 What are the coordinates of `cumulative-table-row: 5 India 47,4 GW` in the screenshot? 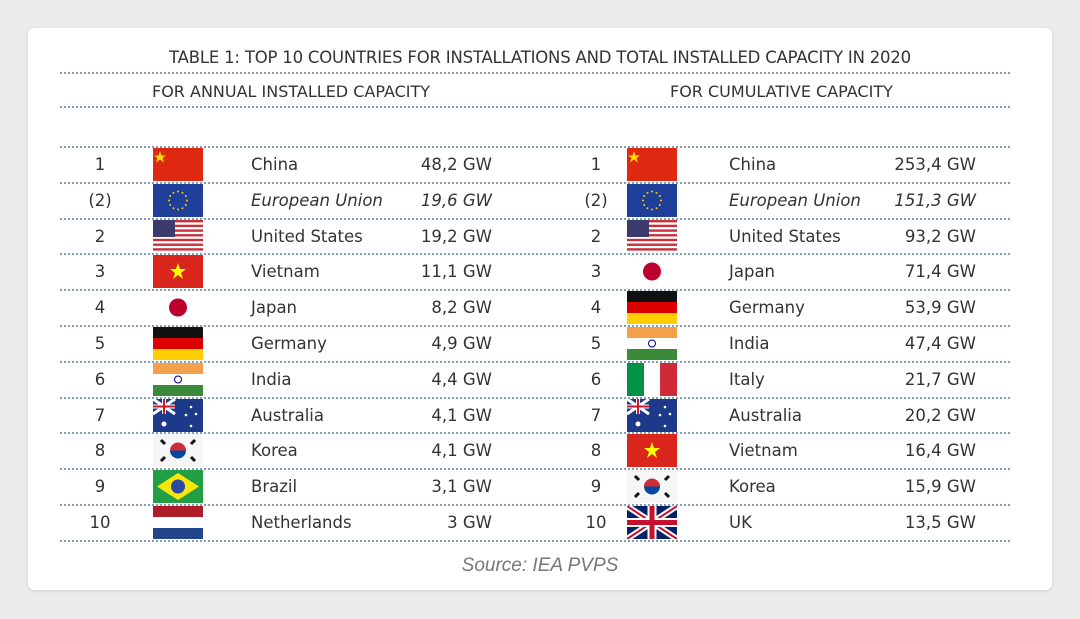 It's located at (540, 344).